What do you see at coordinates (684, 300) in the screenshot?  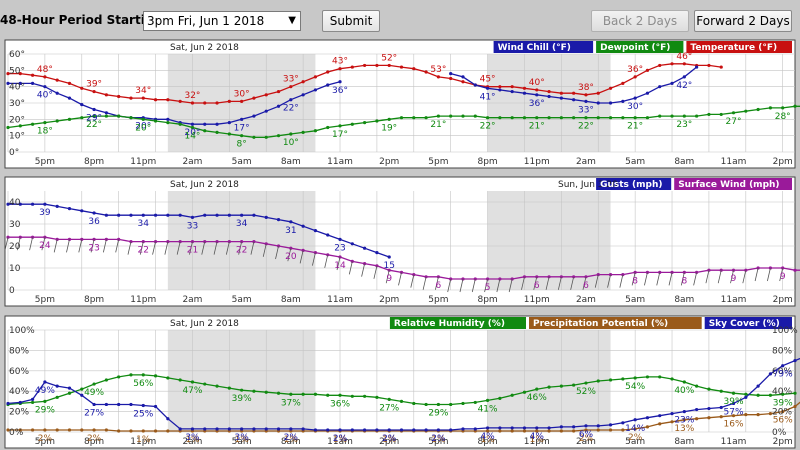 I see `x-tick-label: 8am` at bounding box center [684, 300].